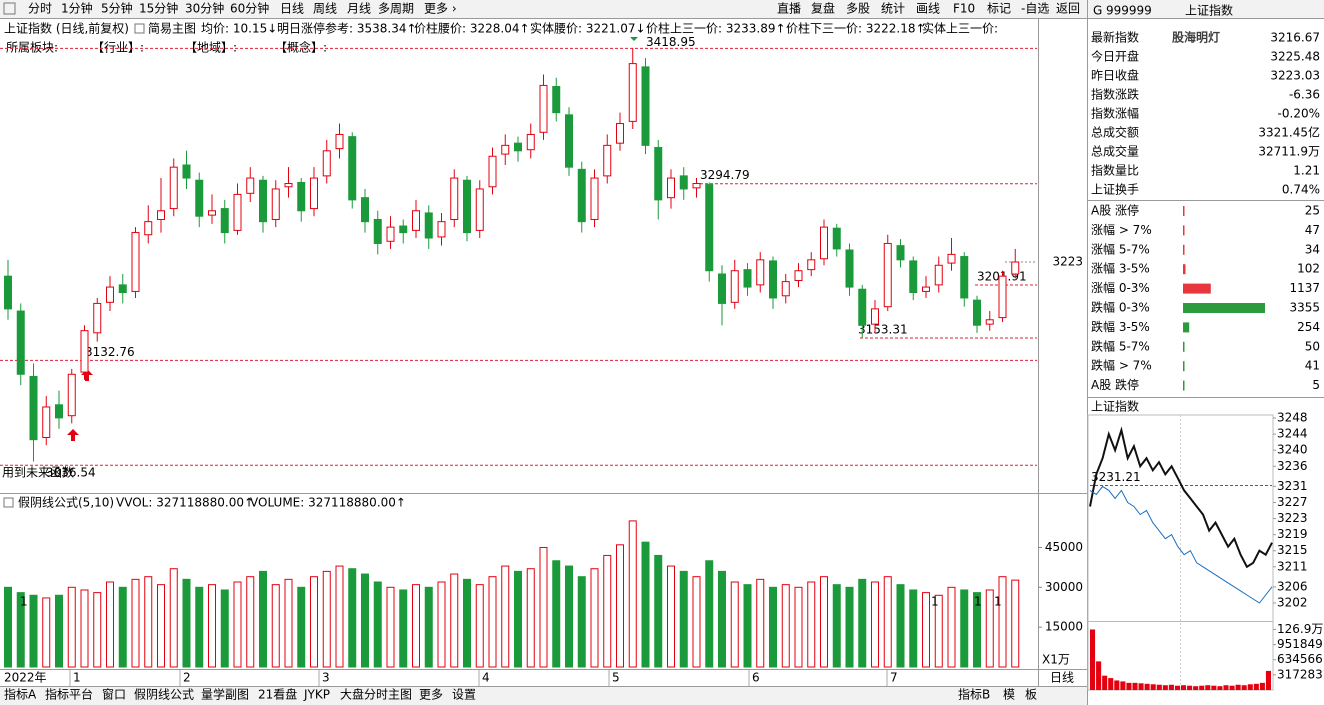 The width and height of the screenshot is (1324, 705). Describe the element at coordinates (894, 678) in the screenshot. I see `month-label: 7` at that location.